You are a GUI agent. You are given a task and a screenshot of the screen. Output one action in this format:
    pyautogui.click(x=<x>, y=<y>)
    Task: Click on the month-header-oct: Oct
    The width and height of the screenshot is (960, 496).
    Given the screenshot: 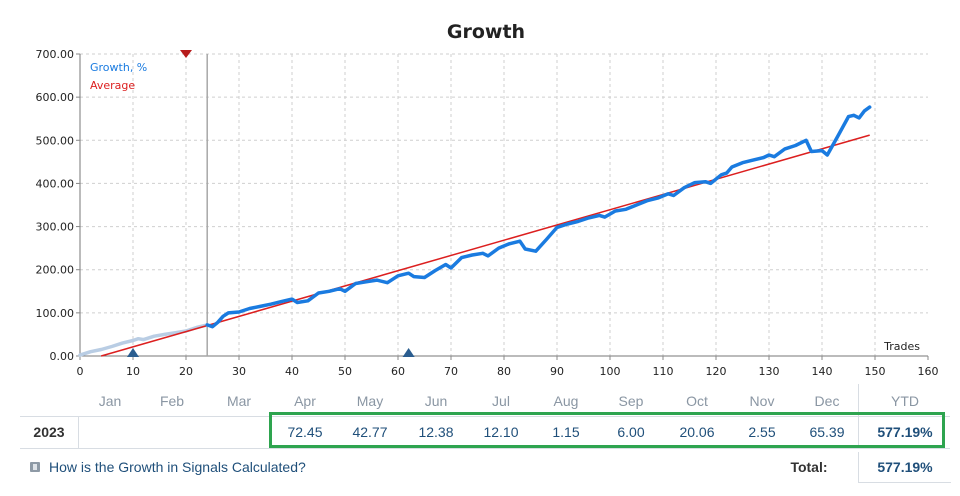 What is the action you would take?
    pyautogui.click(x=697, y=401)
    